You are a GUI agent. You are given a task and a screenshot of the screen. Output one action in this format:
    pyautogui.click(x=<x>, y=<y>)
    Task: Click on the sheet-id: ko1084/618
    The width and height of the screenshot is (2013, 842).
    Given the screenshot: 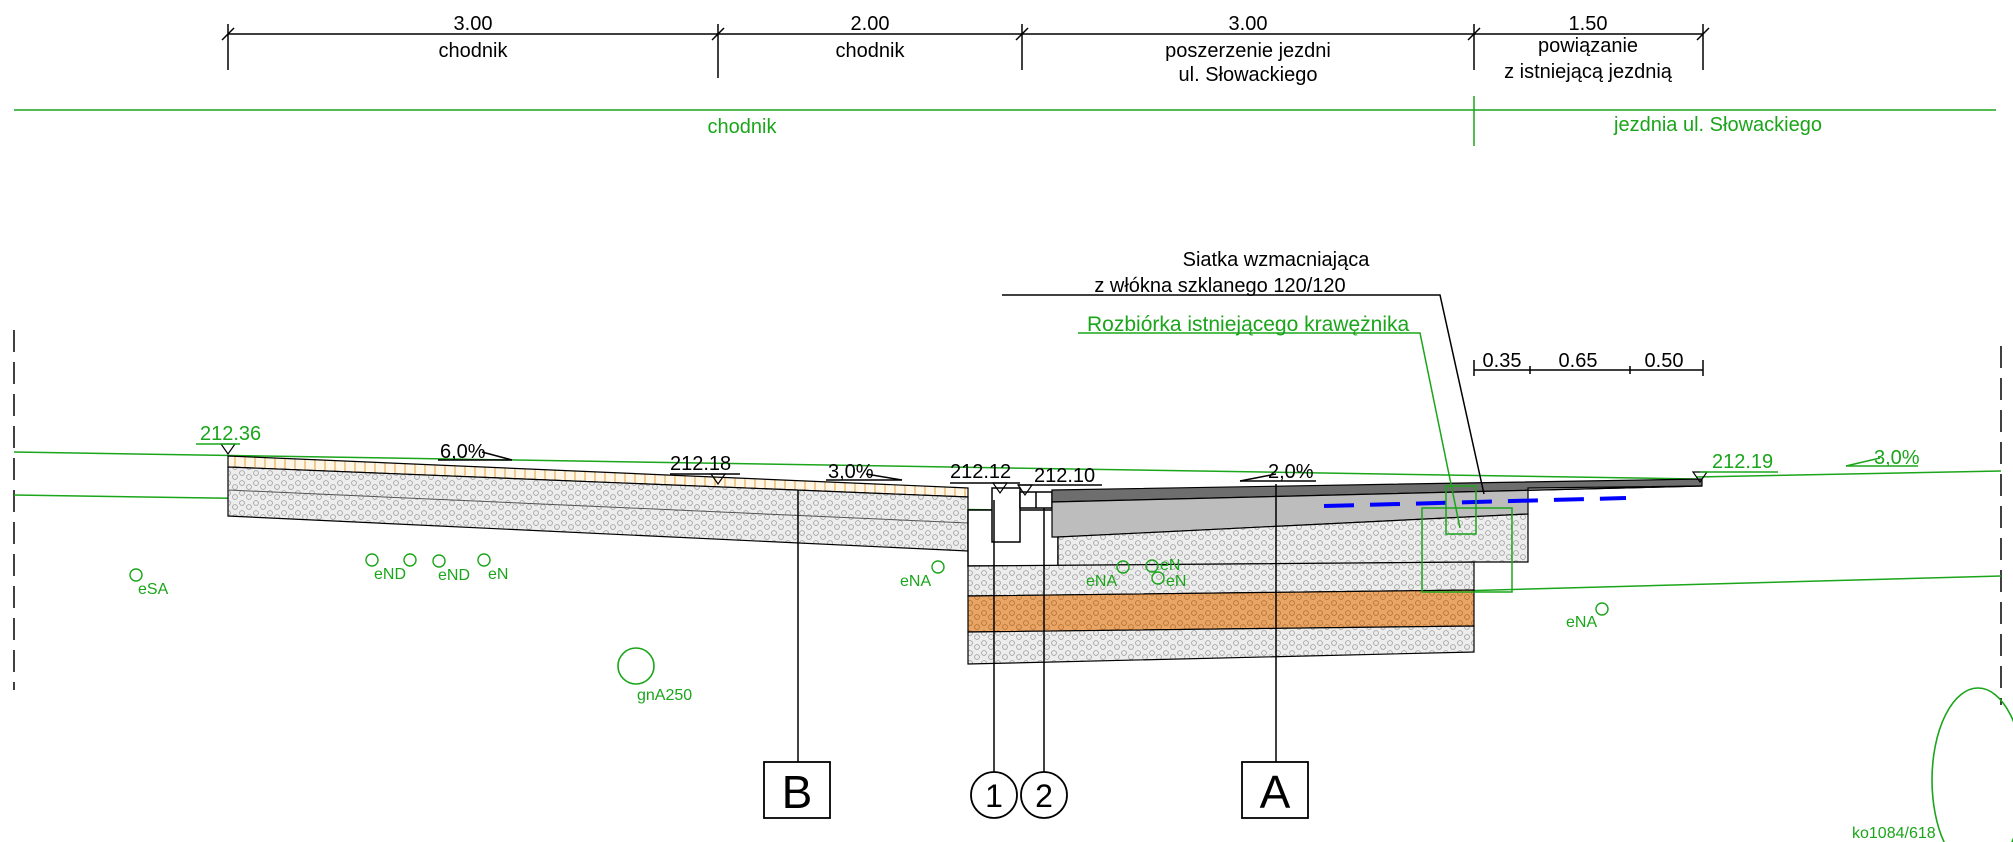 What is the action you would take?
    pyautogui.click(x=1894, y=833)
    